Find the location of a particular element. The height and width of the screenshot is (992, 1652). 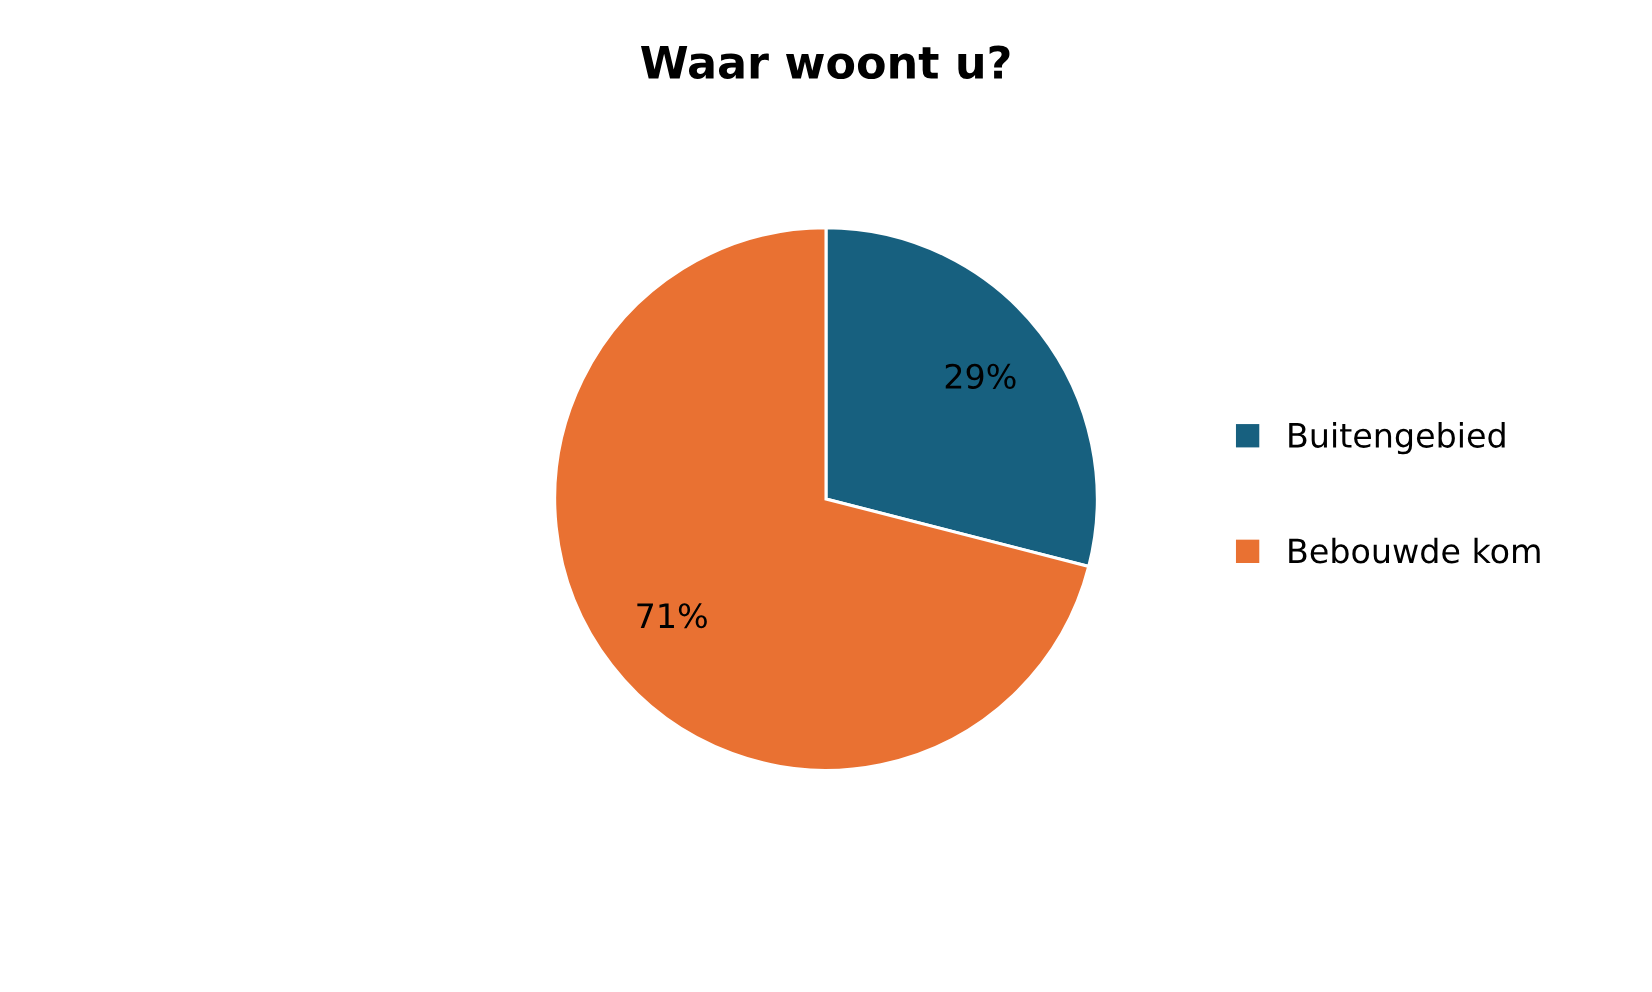

chart-title: Waar woont u? is located at coordinates (825, 62).